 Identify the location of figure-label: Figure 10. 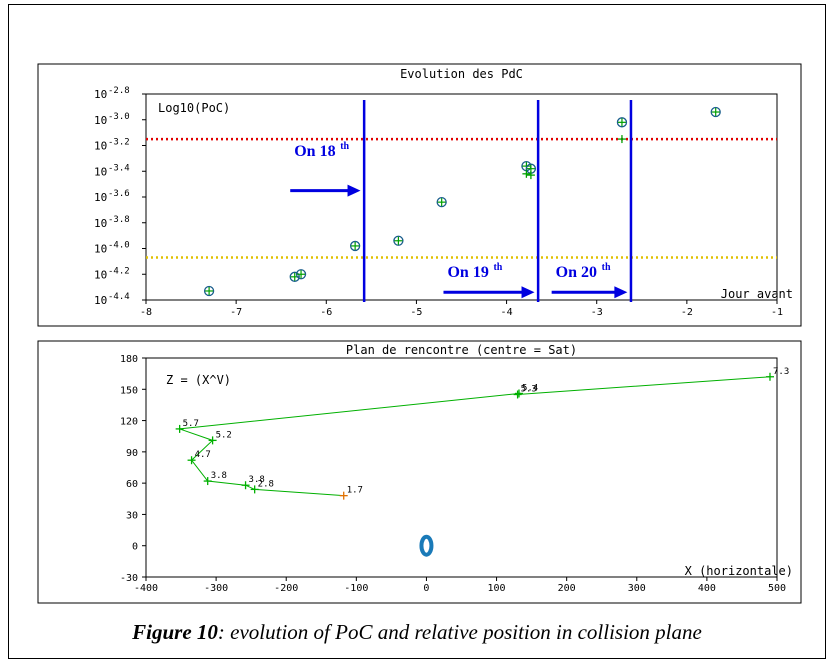
(175, 632).